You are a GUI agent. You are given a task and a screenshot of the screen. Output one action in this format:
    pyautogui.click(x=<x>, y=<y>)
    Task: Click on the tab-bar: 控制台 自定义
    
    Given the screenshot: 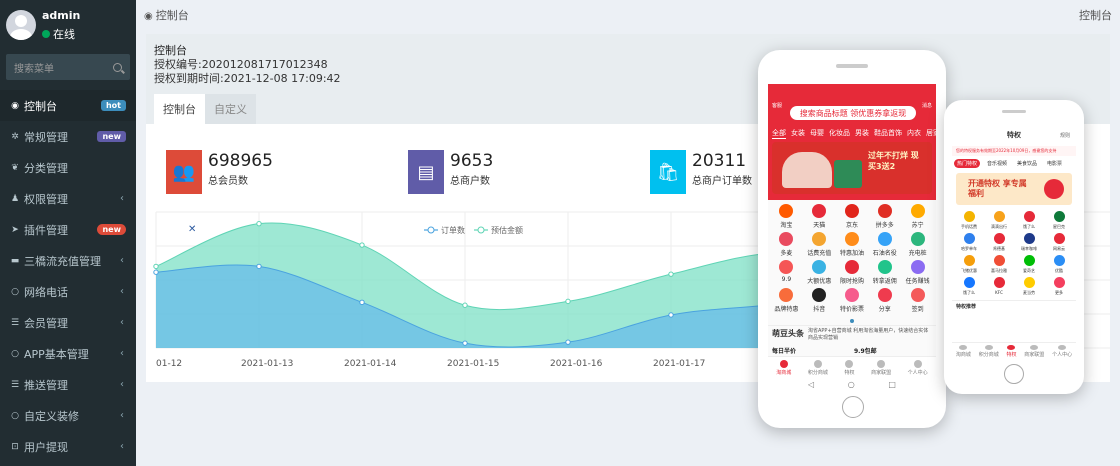 What is the action you would take?
    pyautogui.click(x=628, y=109)
    